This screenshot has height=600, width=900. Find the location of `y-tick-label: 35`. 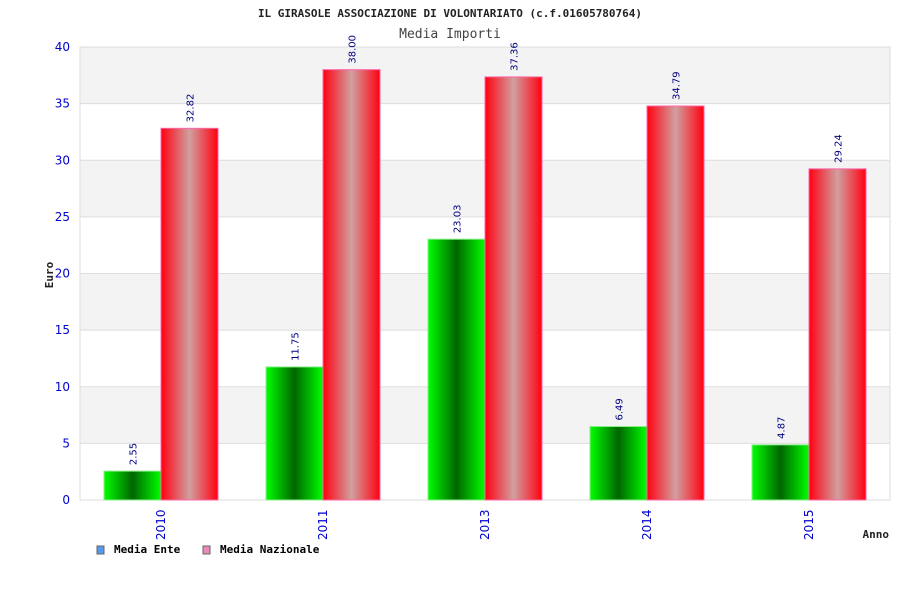

y-tick-label: 35 is located at coordinates (62, 104).